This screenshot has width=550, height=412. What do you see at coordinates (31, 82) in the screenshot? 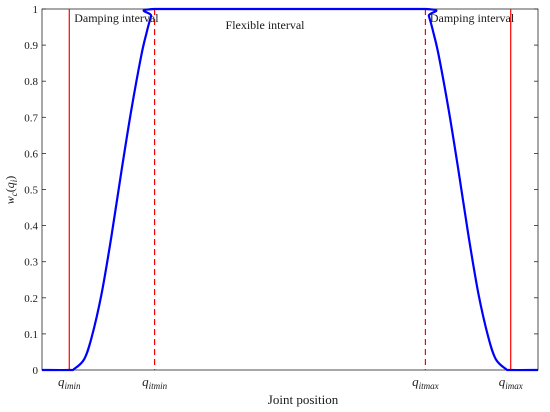
I see `y-tick-label: 0.8` at bounding box center [31, 82].